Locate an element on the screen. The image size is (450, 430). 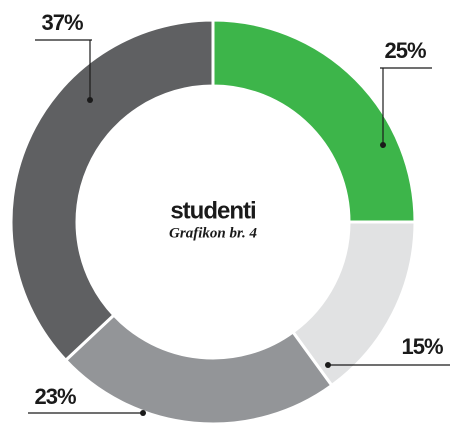
data-label: 25% is located at coordinates (404, 50).